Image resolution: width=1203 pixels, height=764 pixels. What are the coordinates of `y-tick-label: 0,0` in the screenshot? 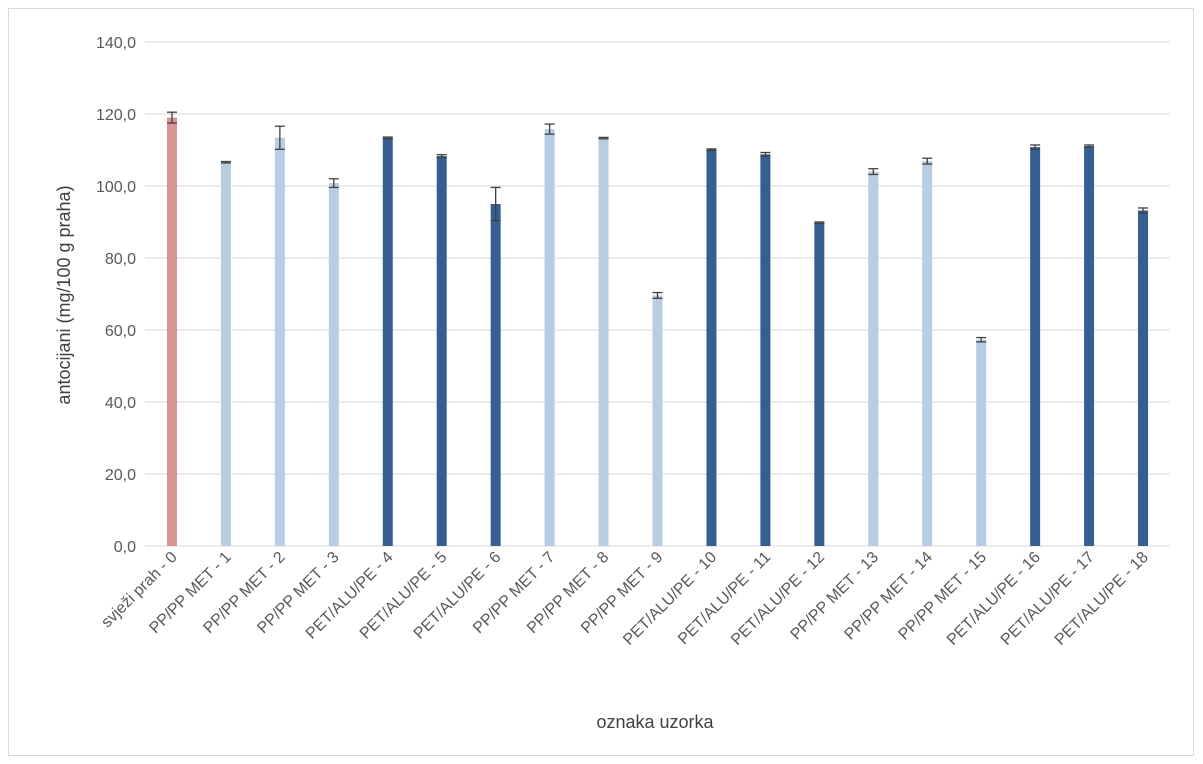 It's located at (125, 547).